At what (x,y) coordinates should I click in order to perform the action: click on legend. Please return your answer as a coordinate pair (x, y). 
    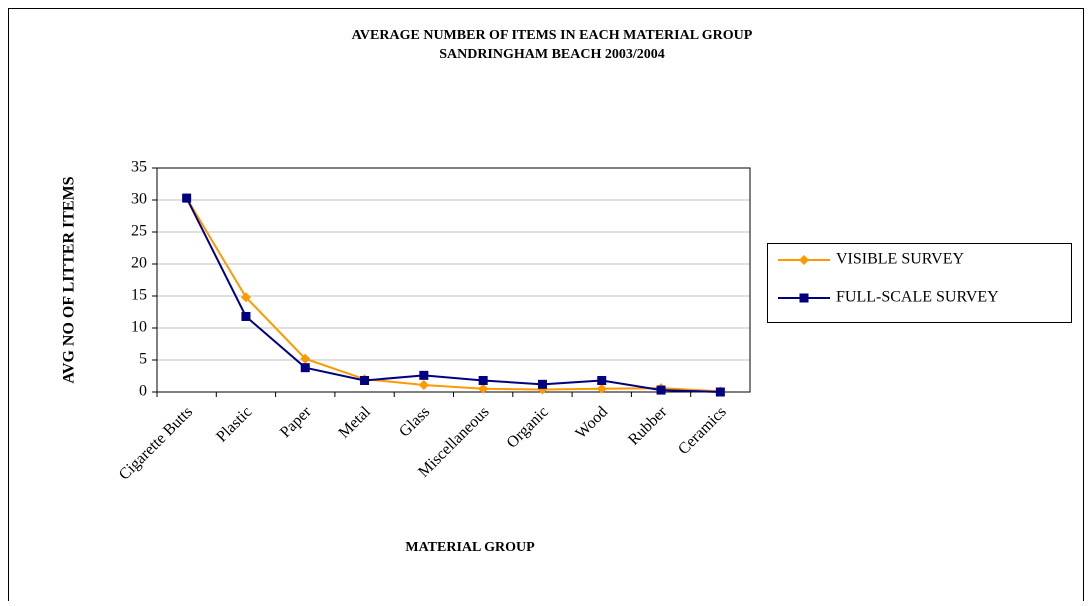
    Looking at the image, I should click on (919, 283).